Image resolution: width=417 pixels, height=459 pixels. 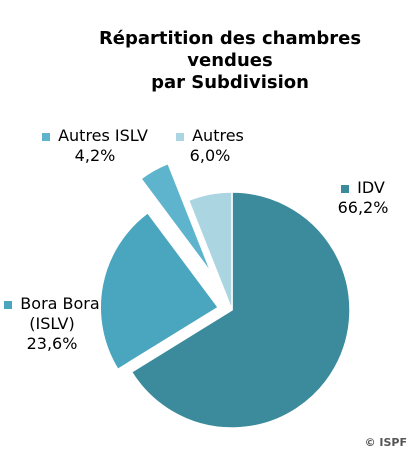 I want to click on value-label: 4,2%, so click(x=95, y=155).